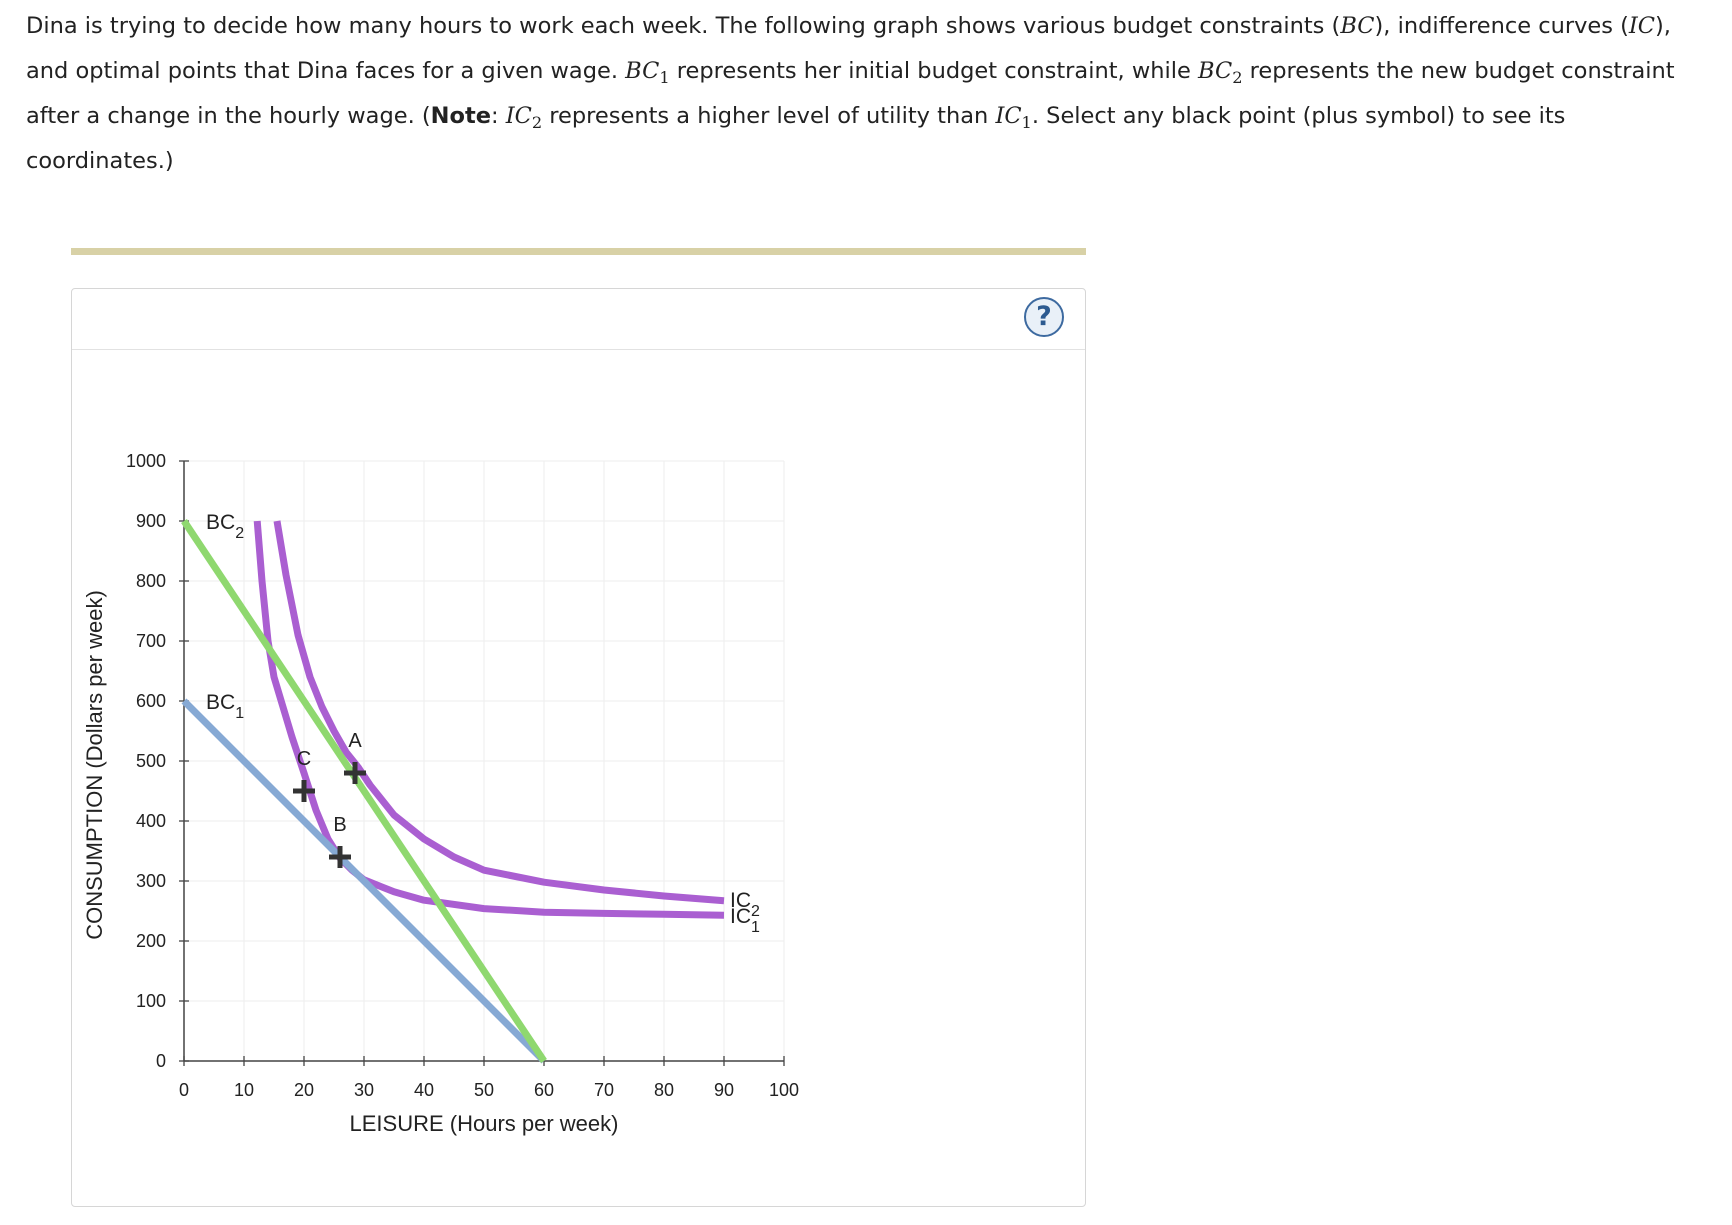  Describe the element at coordinates (304, 776) in the screenshot. I see `point-c: C` at that location.